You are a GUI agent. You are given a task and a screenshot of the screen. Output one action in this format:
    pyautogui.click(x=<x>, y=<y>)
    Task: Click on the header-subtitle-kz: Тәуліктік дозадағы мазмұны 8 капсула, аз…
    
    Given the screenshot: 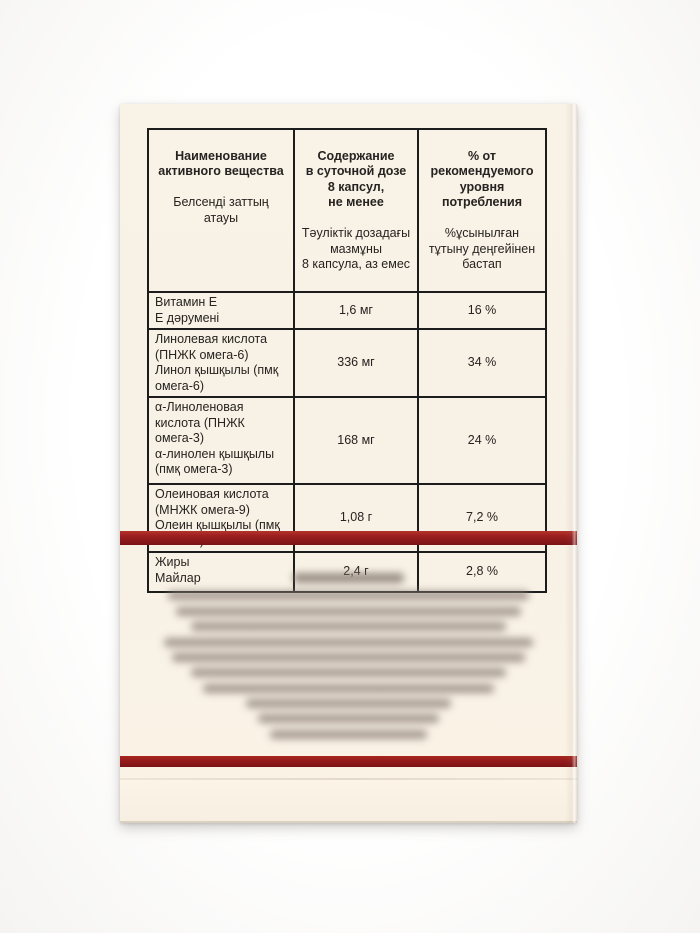 What is the action you would take?
    pyautogui.click(x=356, y=248)
    